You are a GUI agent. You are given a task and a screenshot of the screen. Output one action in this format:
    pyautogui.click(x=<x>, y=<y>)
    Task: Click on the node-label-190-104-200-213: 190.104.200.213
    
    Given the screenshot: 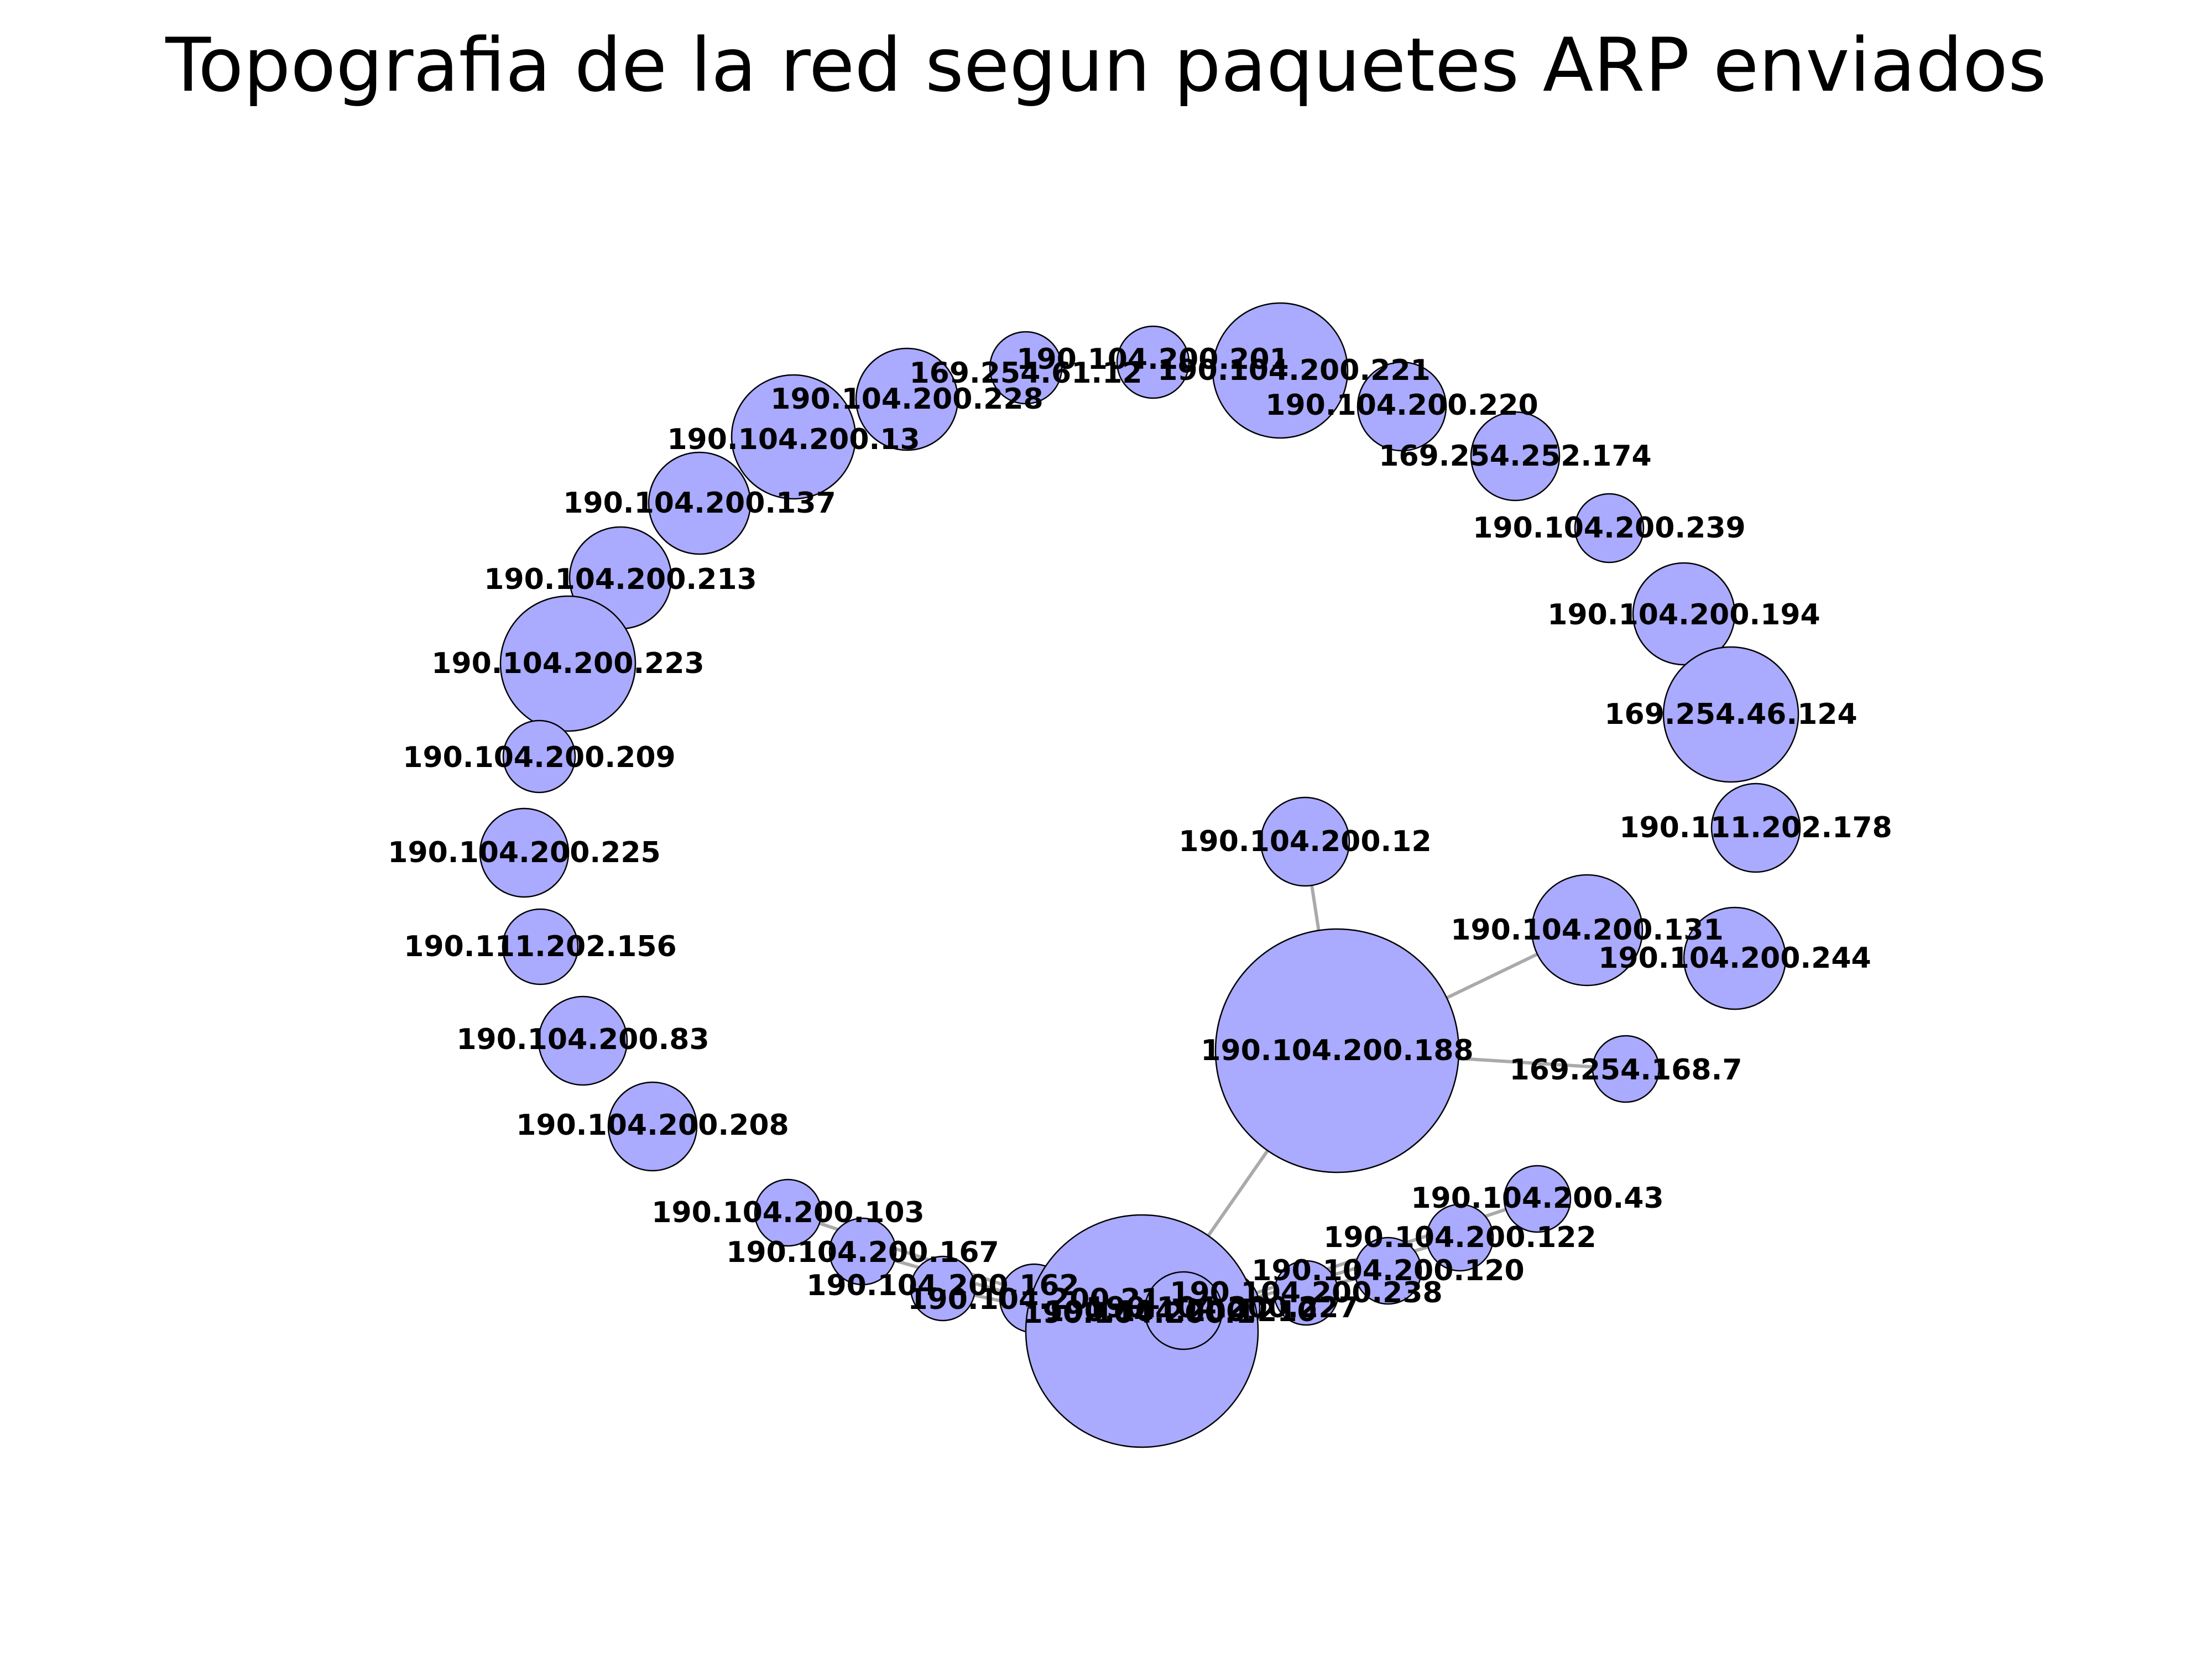 What is the action you would take?
    pyautogui.click(x=621, y=580)
    